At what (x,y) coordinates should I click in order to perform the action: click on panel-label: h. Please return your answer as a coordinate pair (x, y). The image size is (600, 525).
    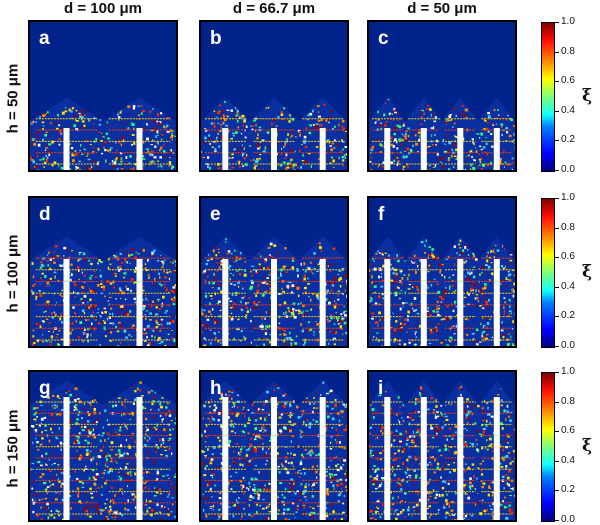
    Looking at the image, I should click on (216, 388).